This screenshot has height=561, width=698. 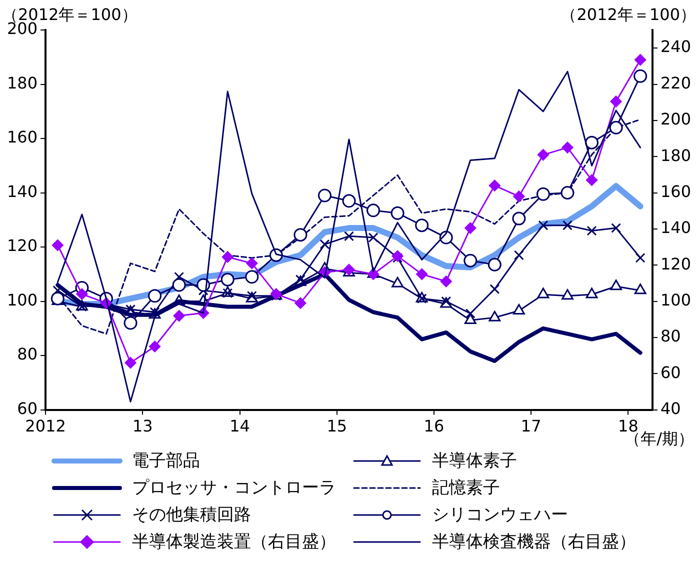 I want to click on y-tick-label: 160, so click(x=22, y=137).